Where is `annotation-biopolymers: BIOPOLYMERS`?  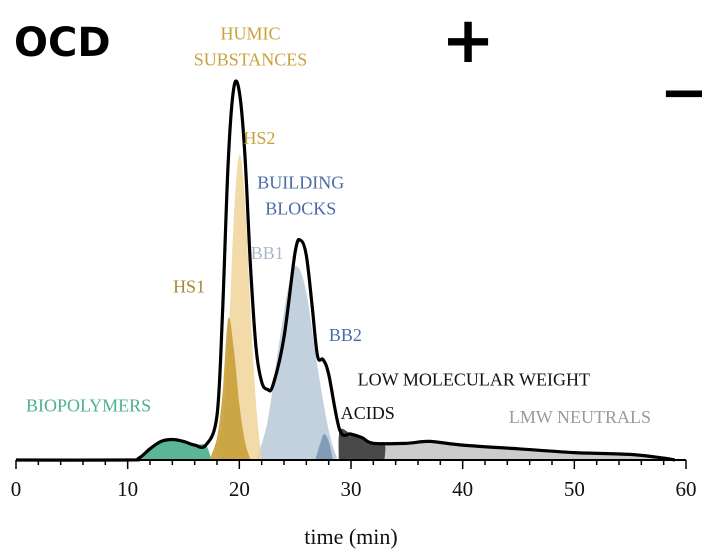 annotation-biopolymers: BIOPOLYMERS is located at coordinates (88, 406).